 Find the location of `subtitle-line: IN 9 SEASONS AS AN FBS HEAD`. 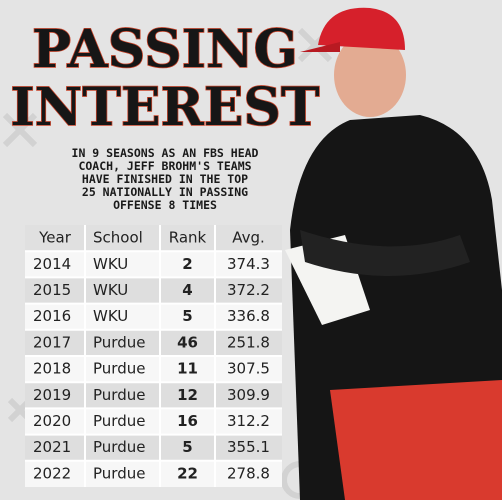

subtitle-line: IN 9 SEASONS AS AN FBS HEAD is located at coordinates (165, 153).